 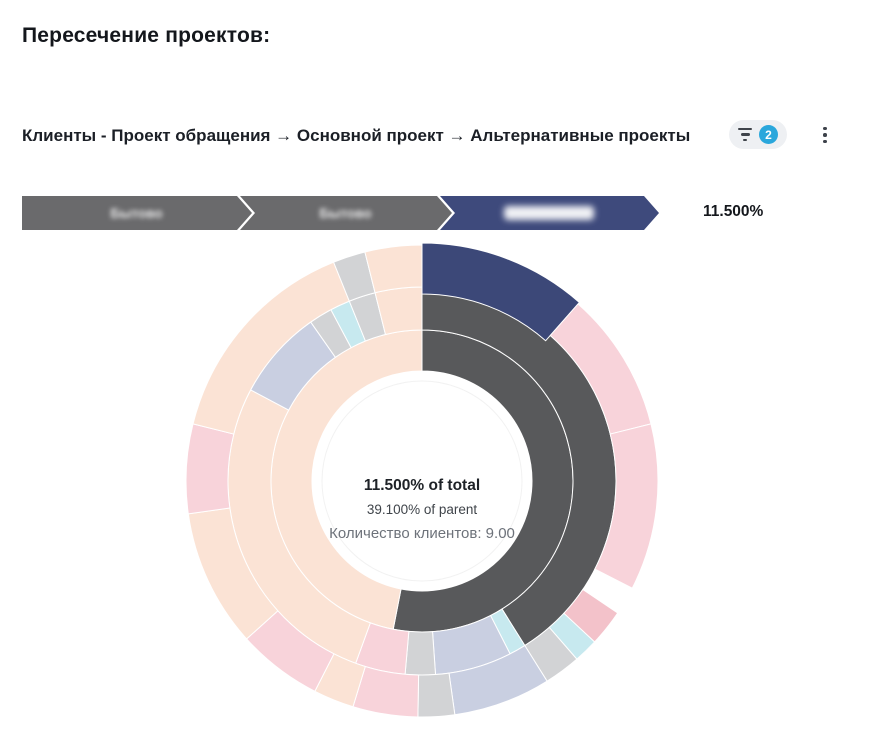 I want to click on funnel-breadcrumb-bar: Бытово Бытово, so click(x=340, y=213).